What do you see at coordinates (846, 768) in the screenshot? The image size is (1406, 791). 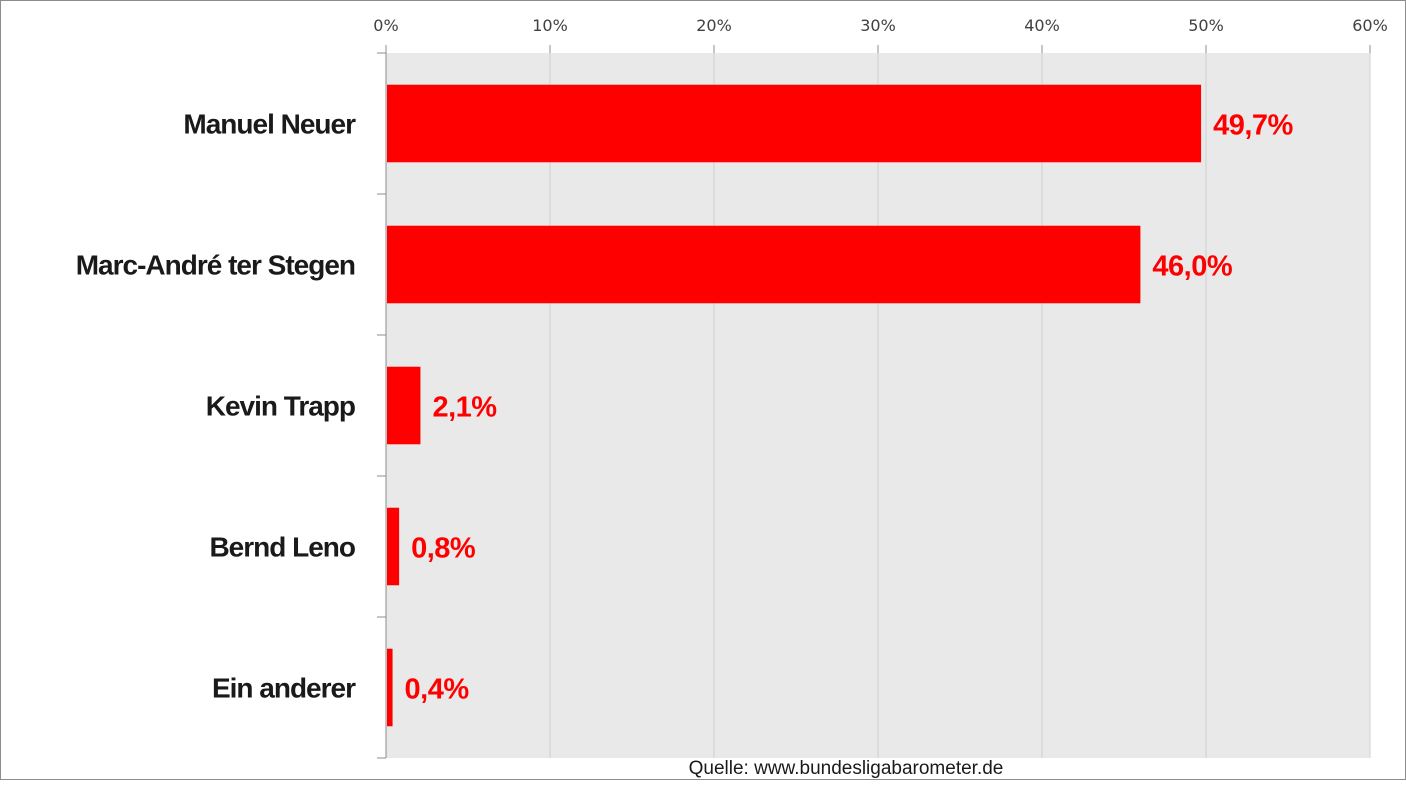 I see `source-note: Quelle: www.bundesligabarometer.de` at bounding box center [846, 768].